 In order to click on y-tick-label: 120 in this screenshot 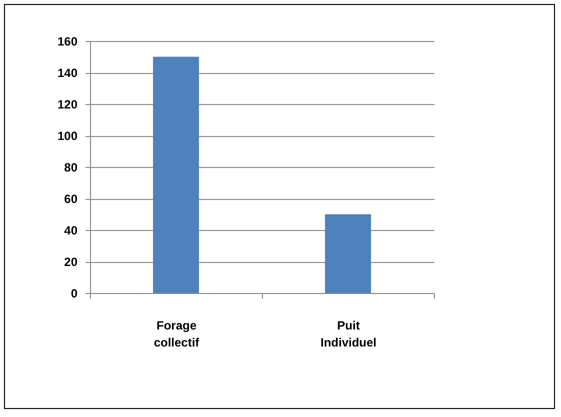, I will do `click(67, 105)`.